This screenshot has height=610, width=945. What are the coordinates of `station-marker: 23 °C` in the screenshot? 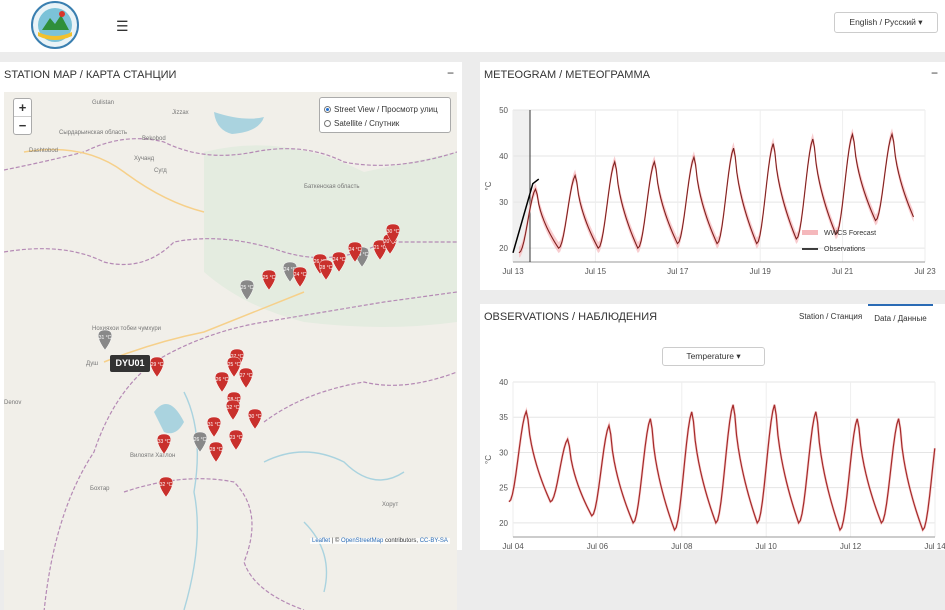 It's located at (236, 440).